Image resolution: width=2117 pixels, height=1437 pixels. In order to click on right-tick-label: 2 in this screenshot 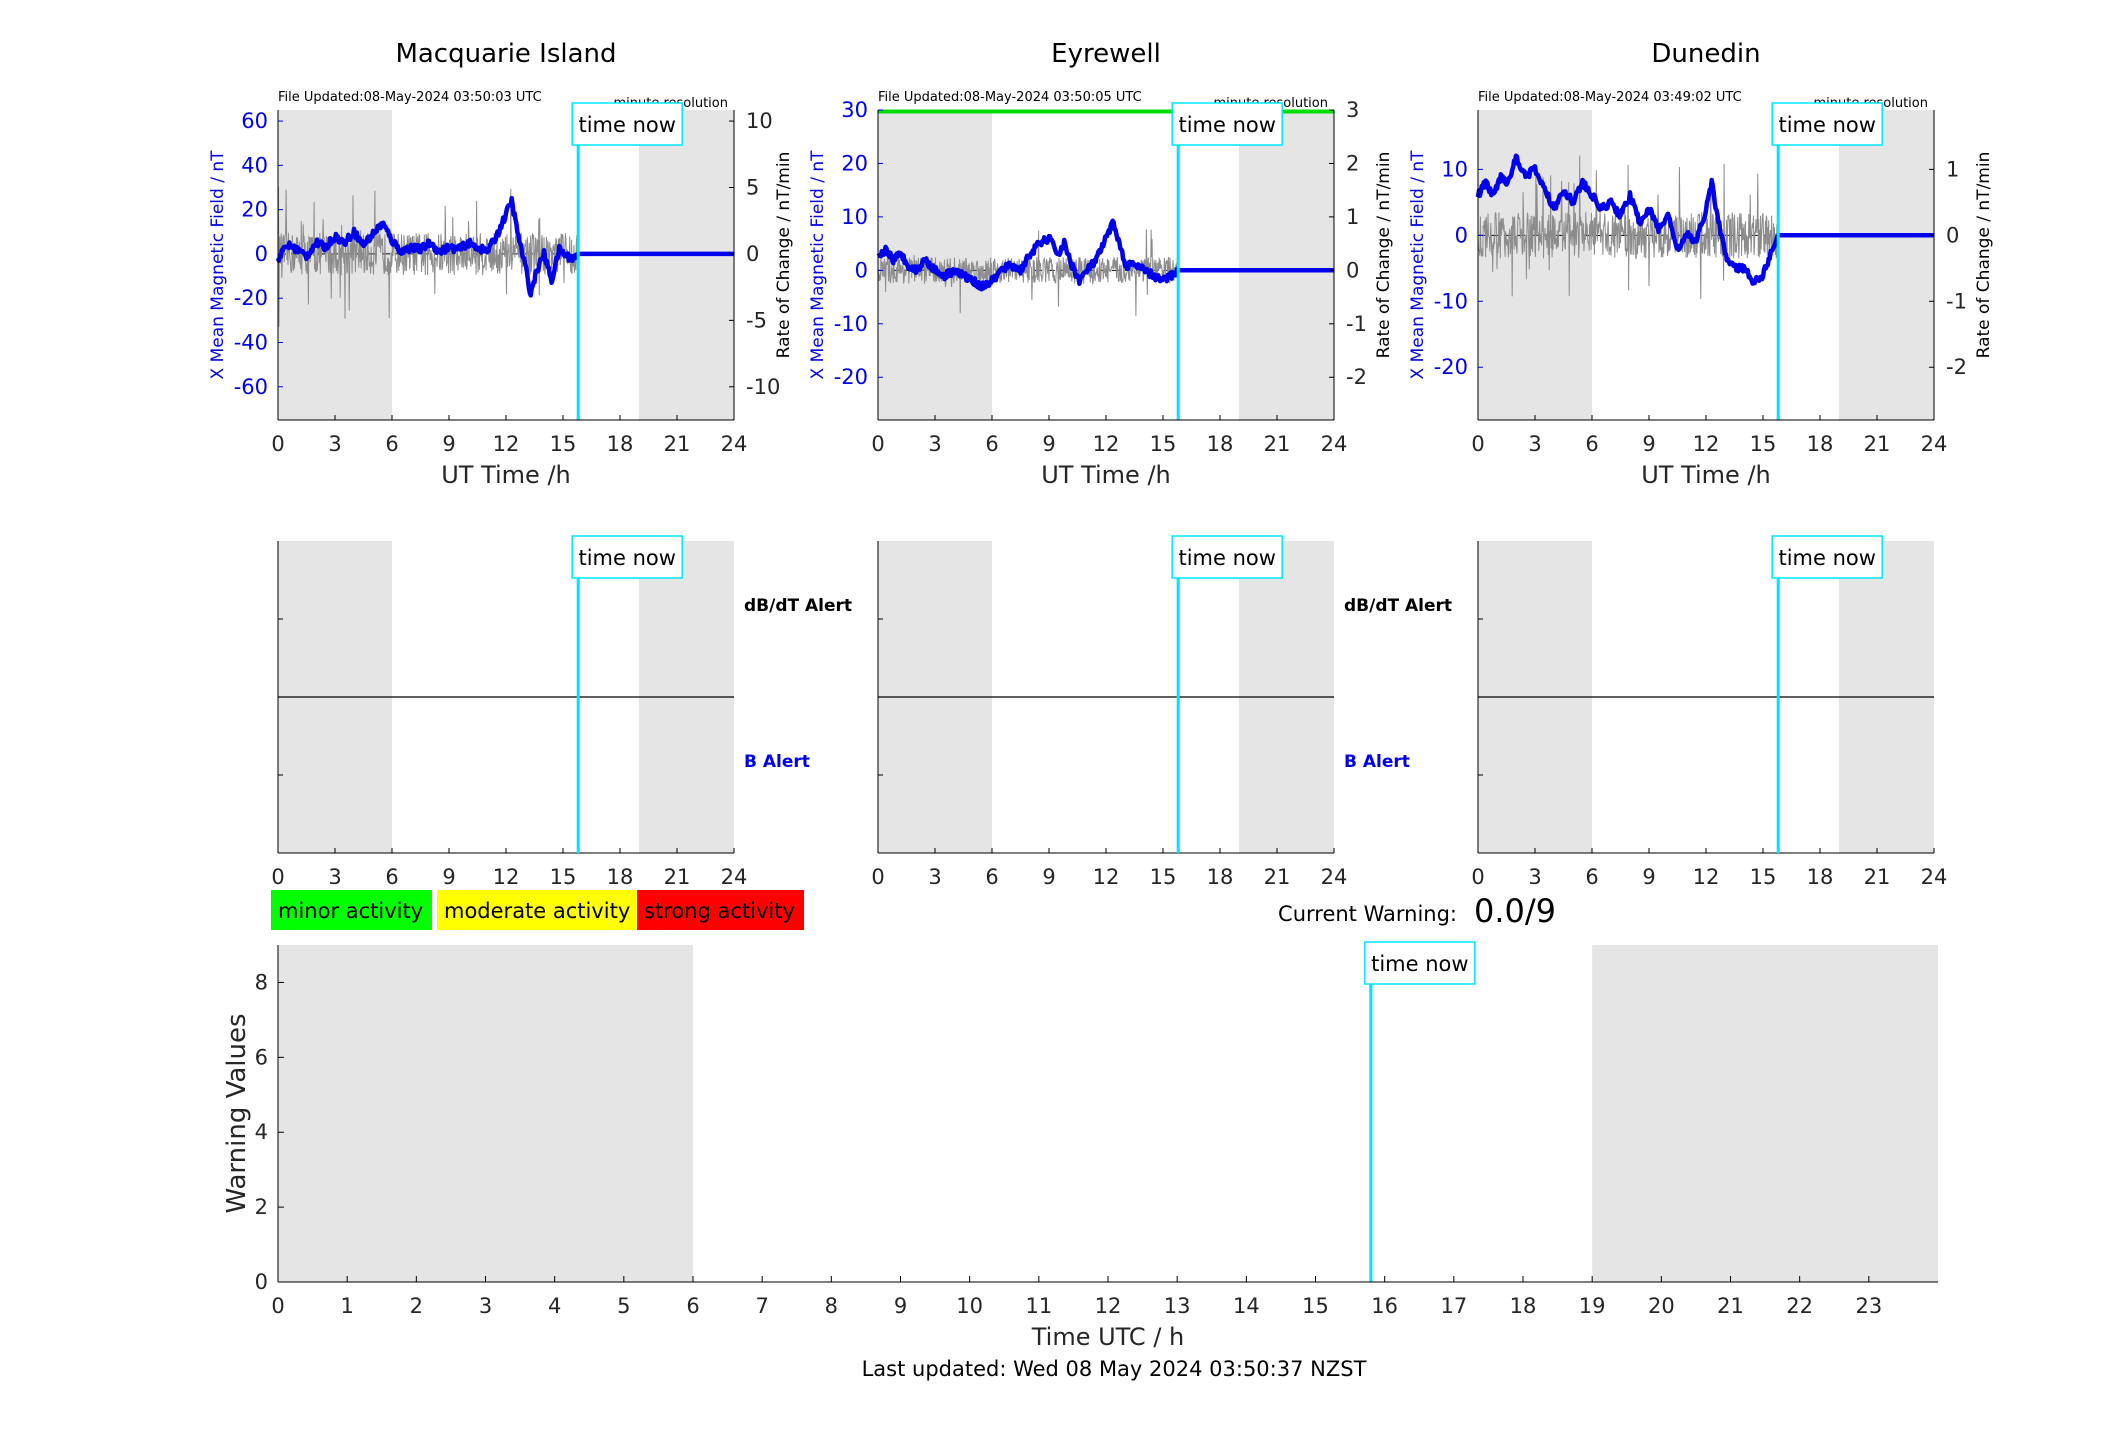, I will do `click(1352, 163)`.